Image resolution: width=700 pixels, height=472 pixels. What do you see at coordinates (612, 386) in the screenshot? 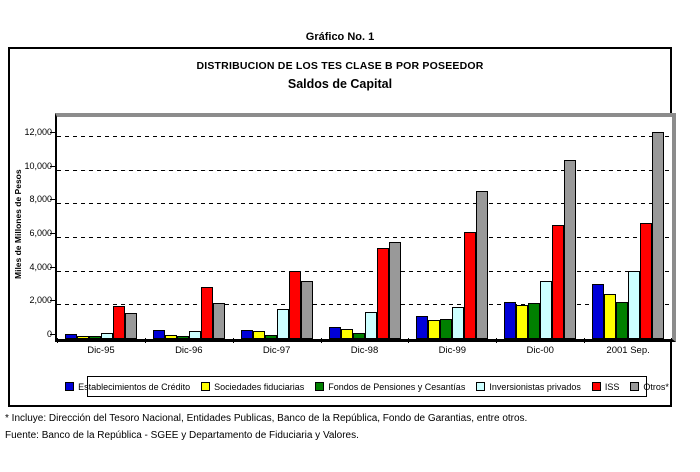
I see `legend-label: ISS` at bounding box center [612, 386].